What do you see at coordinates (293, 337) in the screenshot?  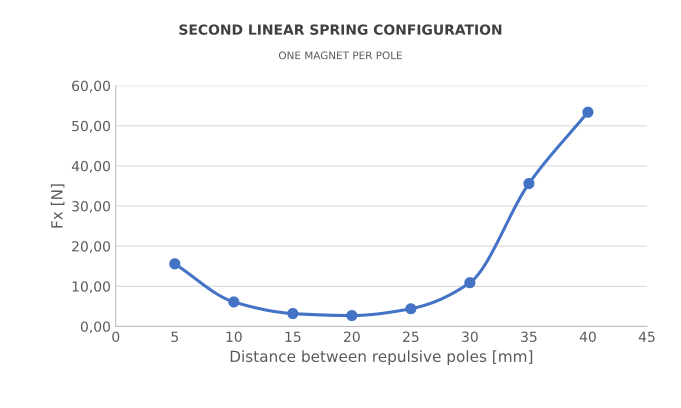 I see `x-tick-label: 15` at bounding box center [293, 337].